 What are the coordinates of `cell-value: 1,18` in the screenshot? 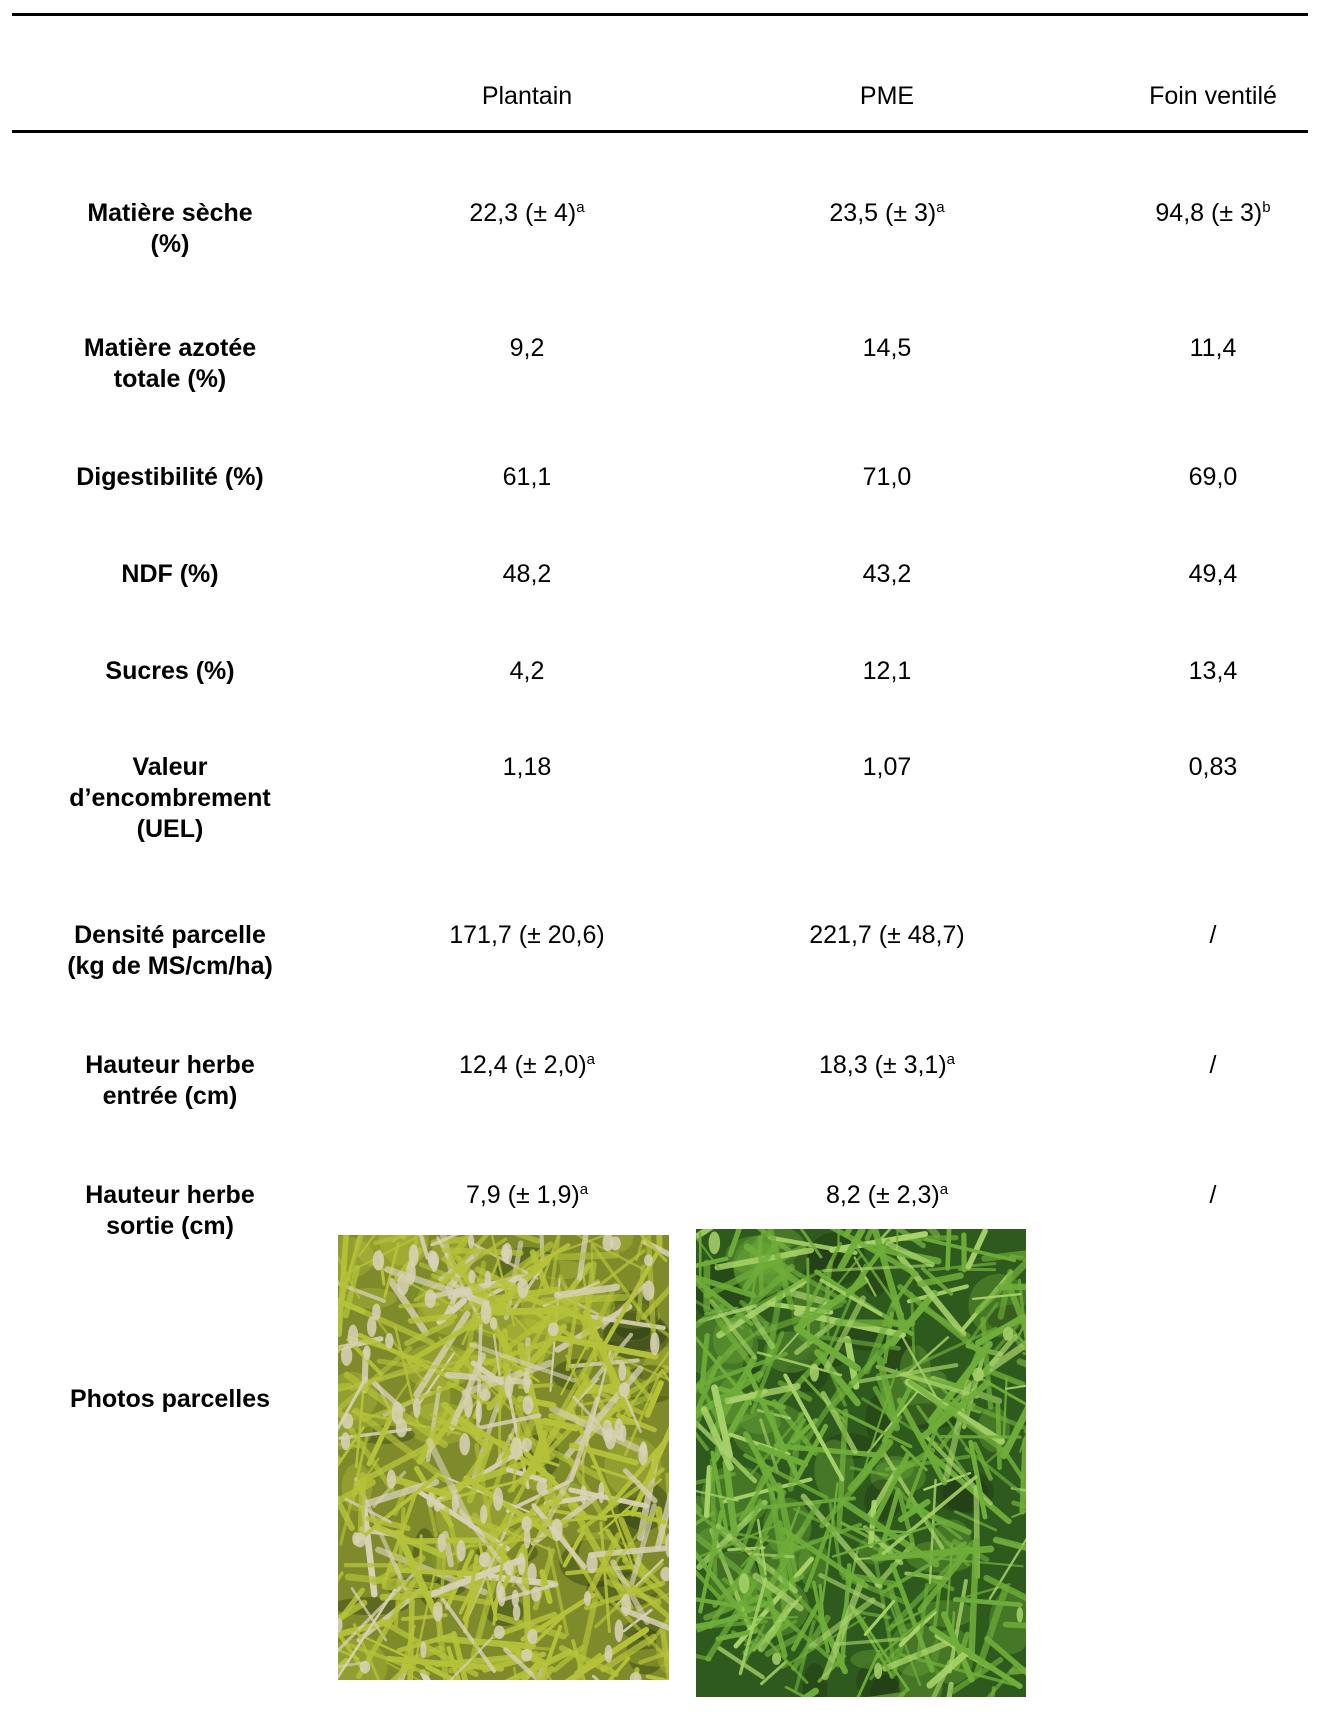 It's located at (527, 767).